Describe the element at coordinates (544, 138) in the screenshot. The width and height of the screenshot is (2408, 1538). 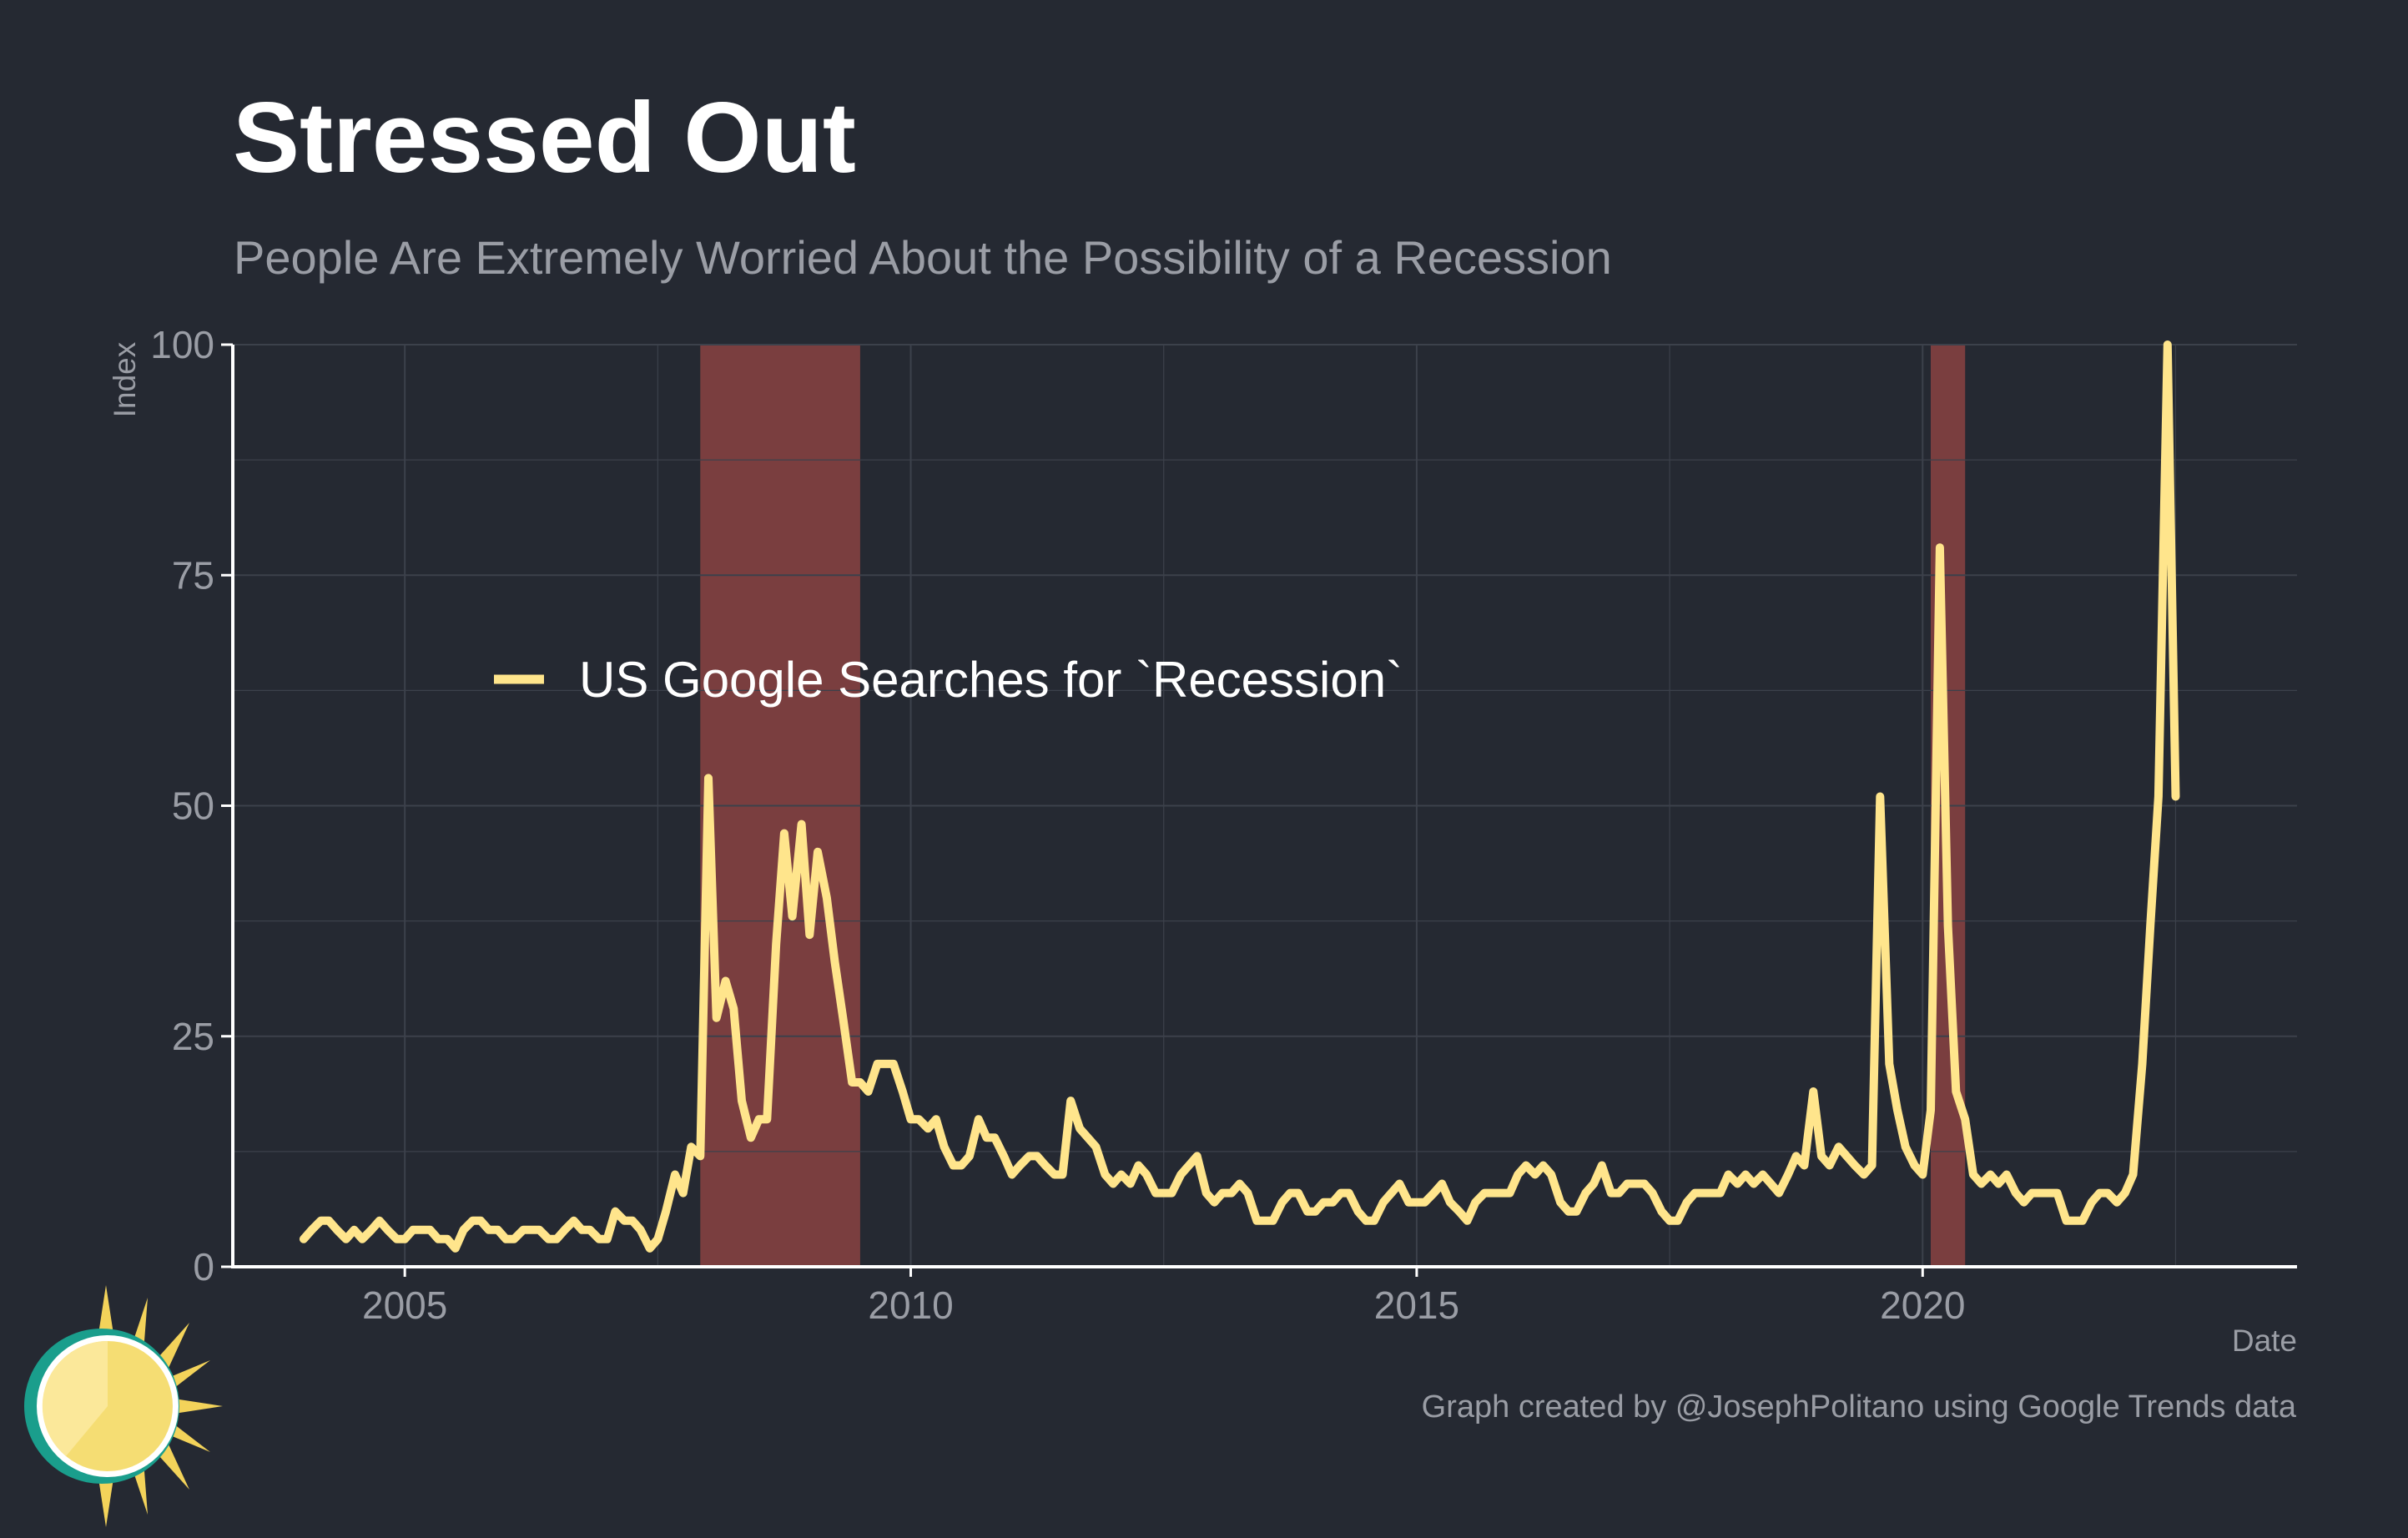
I see `chart-title: Stressed Out` at that location.